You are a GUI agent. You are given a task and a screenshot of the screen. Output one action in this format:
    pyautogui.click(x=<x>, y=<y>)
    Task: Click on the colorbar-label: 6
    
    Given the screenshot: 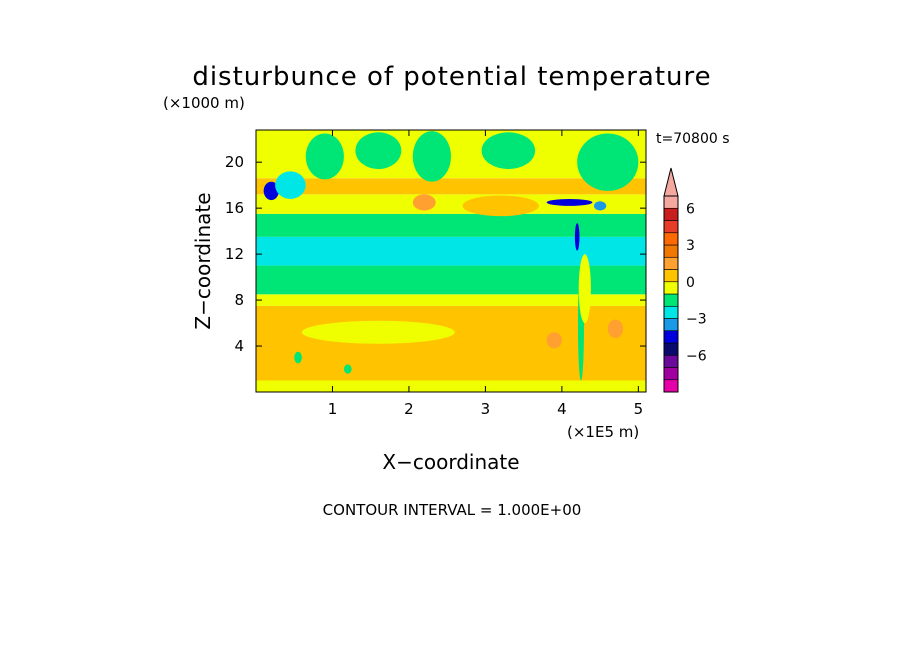 What is the action you would take?
    pyautogui.click(x=690, y=209)
    